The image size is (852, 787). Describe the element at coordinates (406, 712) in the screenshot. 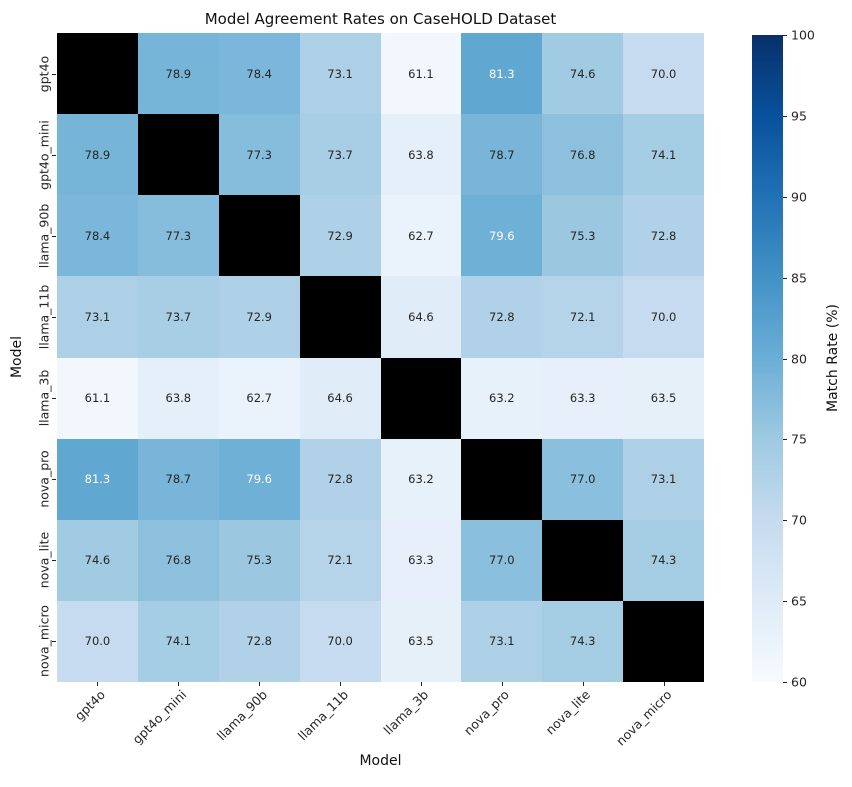

I see `x-tick-label: llama_3b` at that location.